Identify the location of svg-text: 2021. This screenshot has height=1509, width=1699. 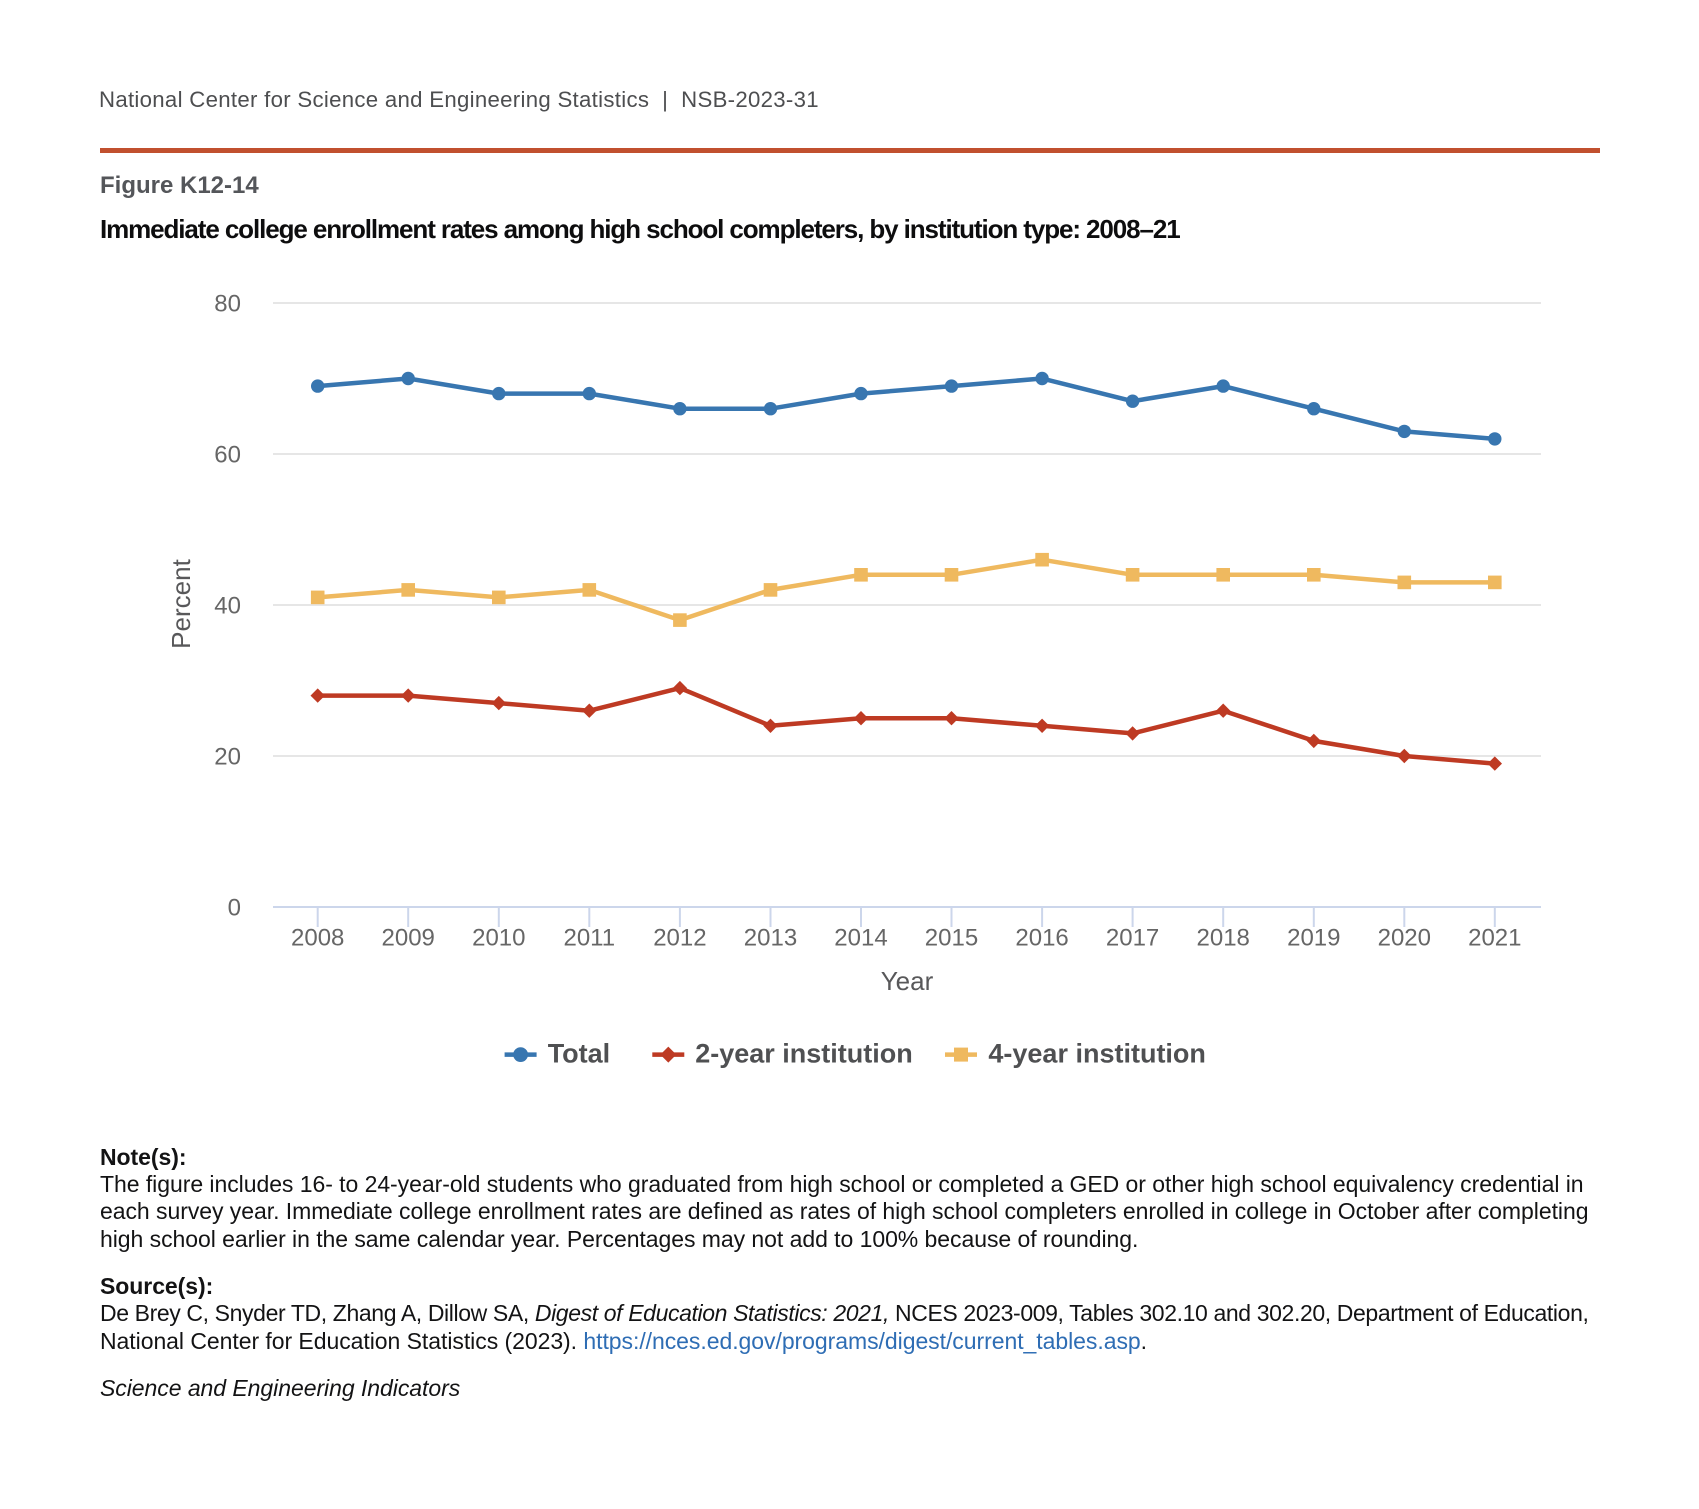
(1494, 938).